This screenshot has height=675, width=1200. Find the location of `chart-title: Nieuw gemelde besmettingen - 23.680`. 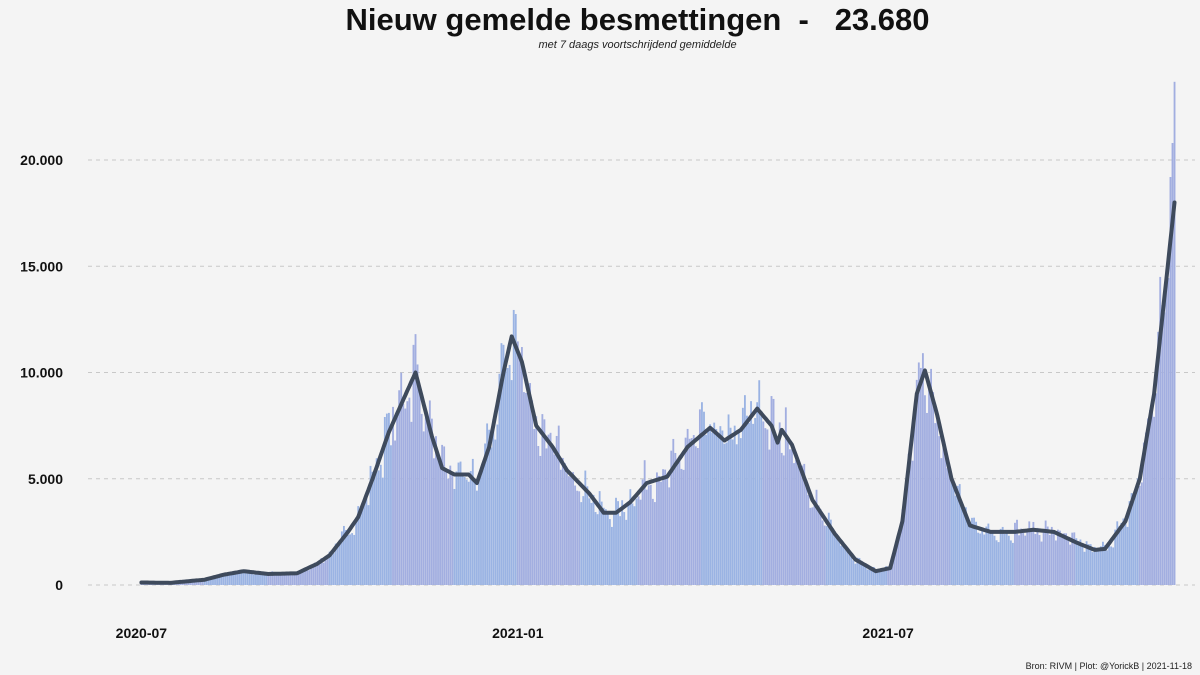

chart-title: Nieuw gemelde besmettingen - 23.680 is located at coordinates (637, 19).